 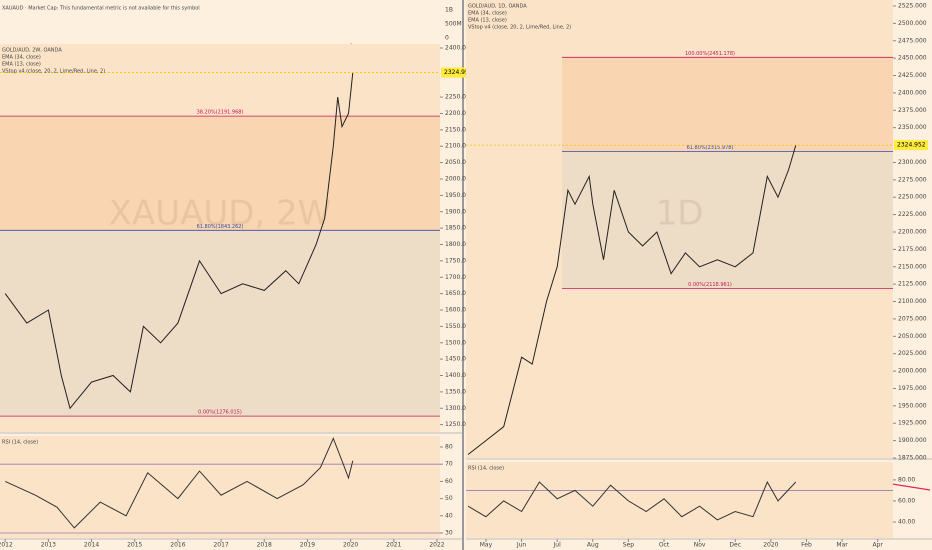 What do you see at coordinates (449, 464) in the screenshot?
I see `y-tick-label: 70` at bounding box center [449, 464].